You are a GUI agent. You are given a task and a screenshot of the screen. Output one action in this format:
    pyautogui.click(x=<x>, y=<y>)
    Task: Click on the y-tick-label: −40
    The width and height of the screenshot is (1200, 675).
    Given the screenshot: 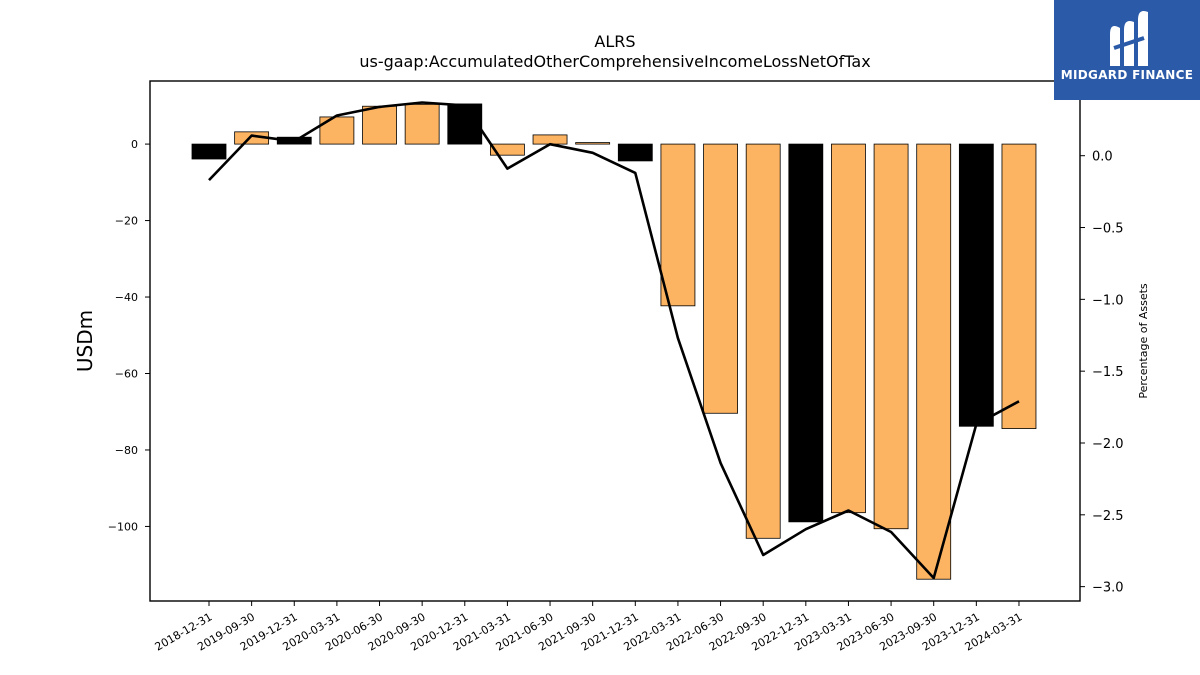 What is the action you would take?
    pyautogui.click(x=126, y=297)
    